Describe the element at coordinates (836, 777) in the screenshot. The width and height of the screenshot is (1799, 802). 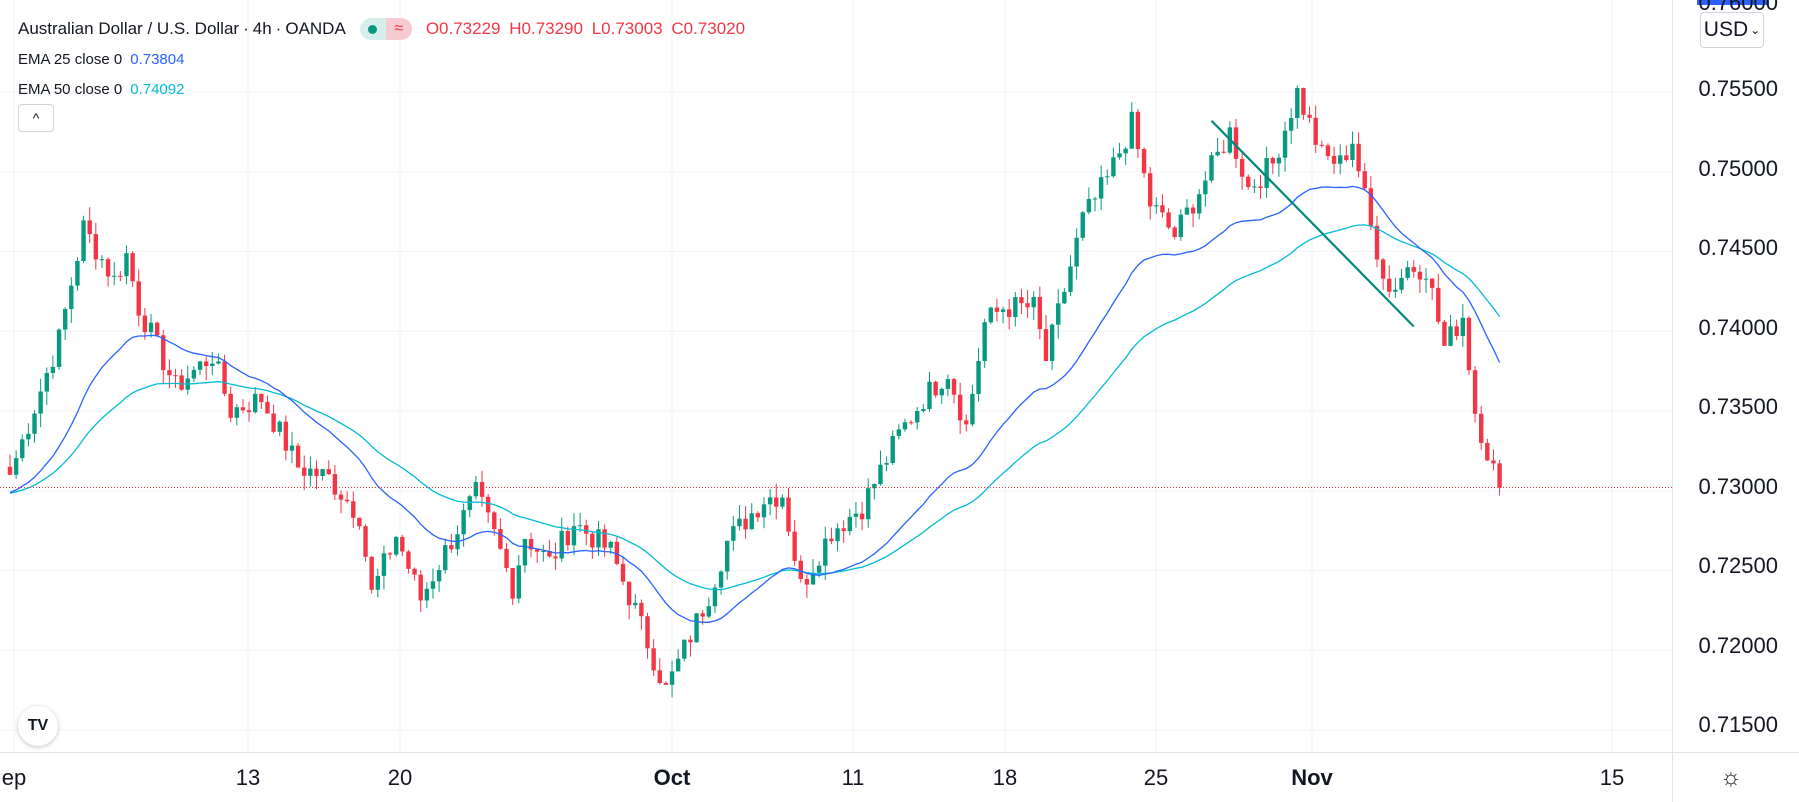
I see `time-axis: ep 13 20 Oct 11 18 25 Nov 15` at that location.